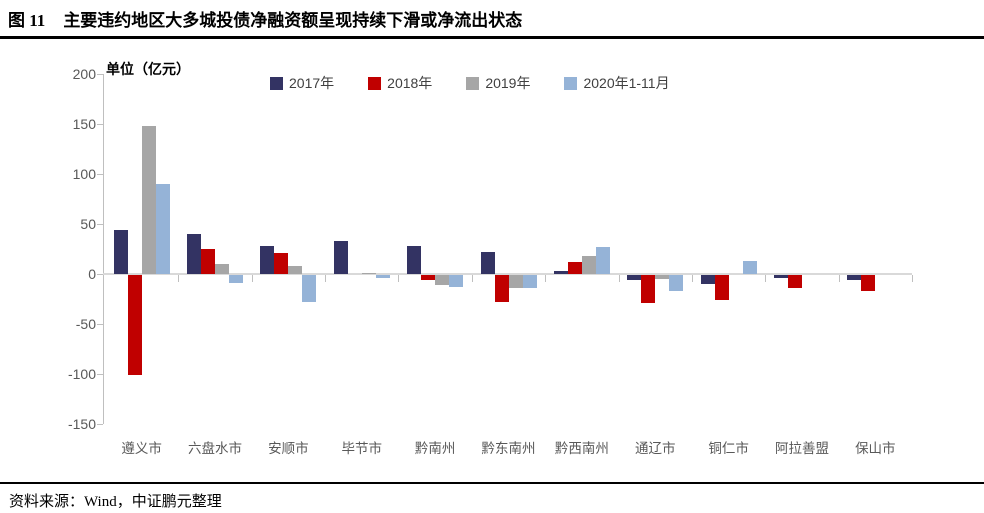 This screenshot has height=513, width=984. Describe the element at coordinates (676, 283) in the screenshot. I see `bar-2020年1-11月-通辽市` at that location.